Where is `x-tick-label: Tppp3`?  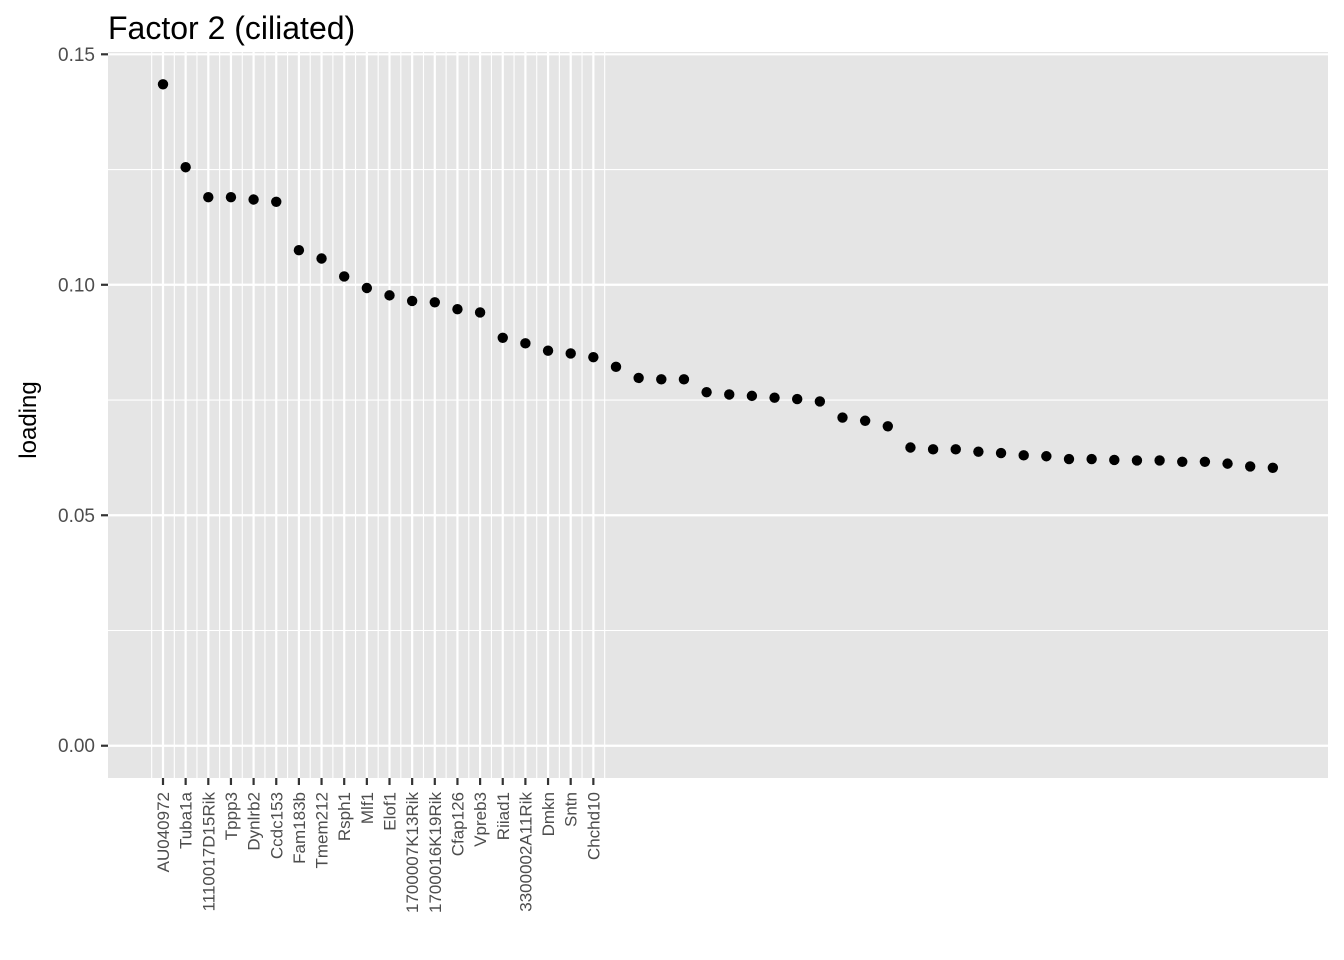 x-tick-label: Tppp3 is located at coordinates (231, 816).